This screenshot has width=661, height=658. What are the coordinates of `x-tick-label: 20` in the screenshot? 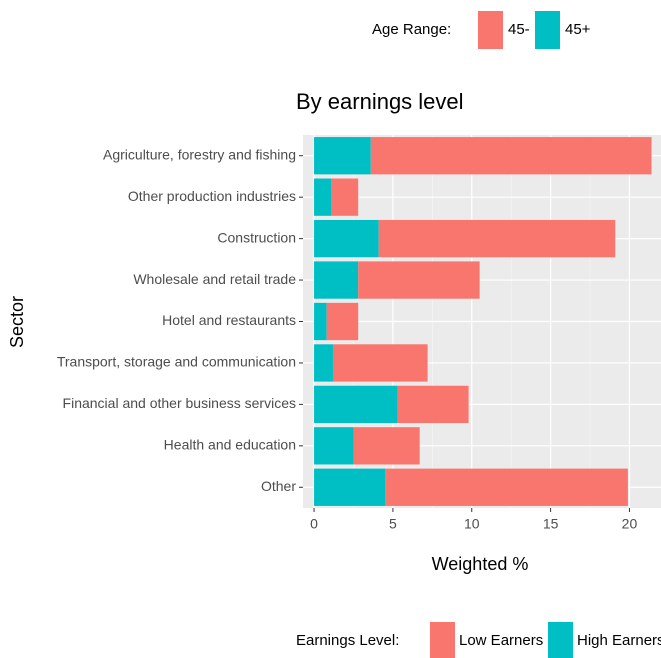 It's located at (630, 524).